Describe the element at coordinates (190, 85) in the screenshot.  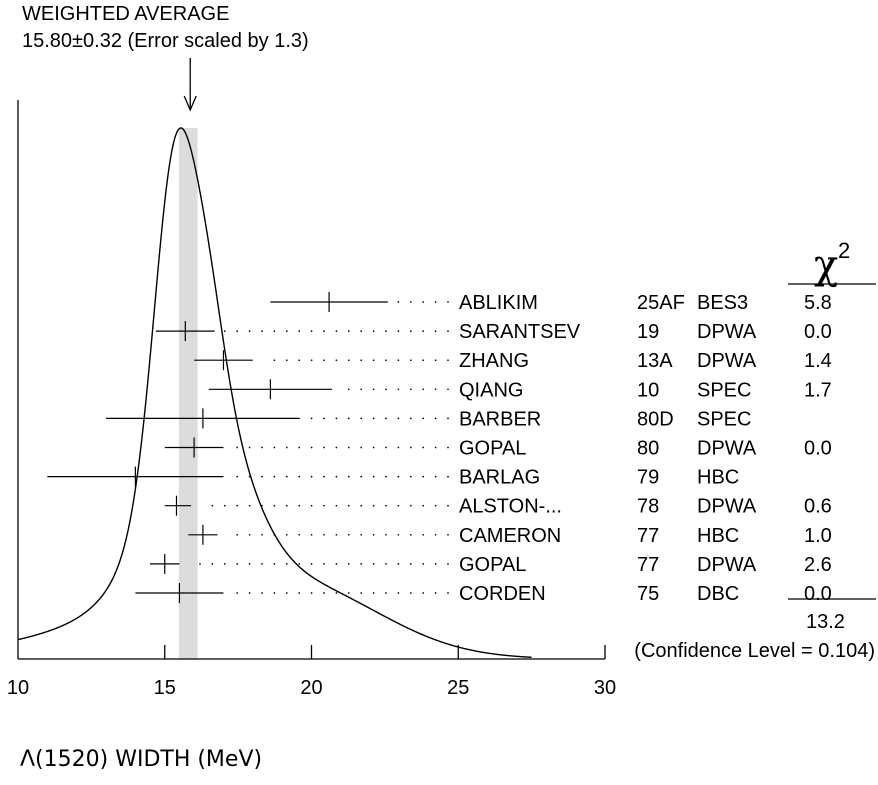
I see `weighted-average-arrow` at that location.